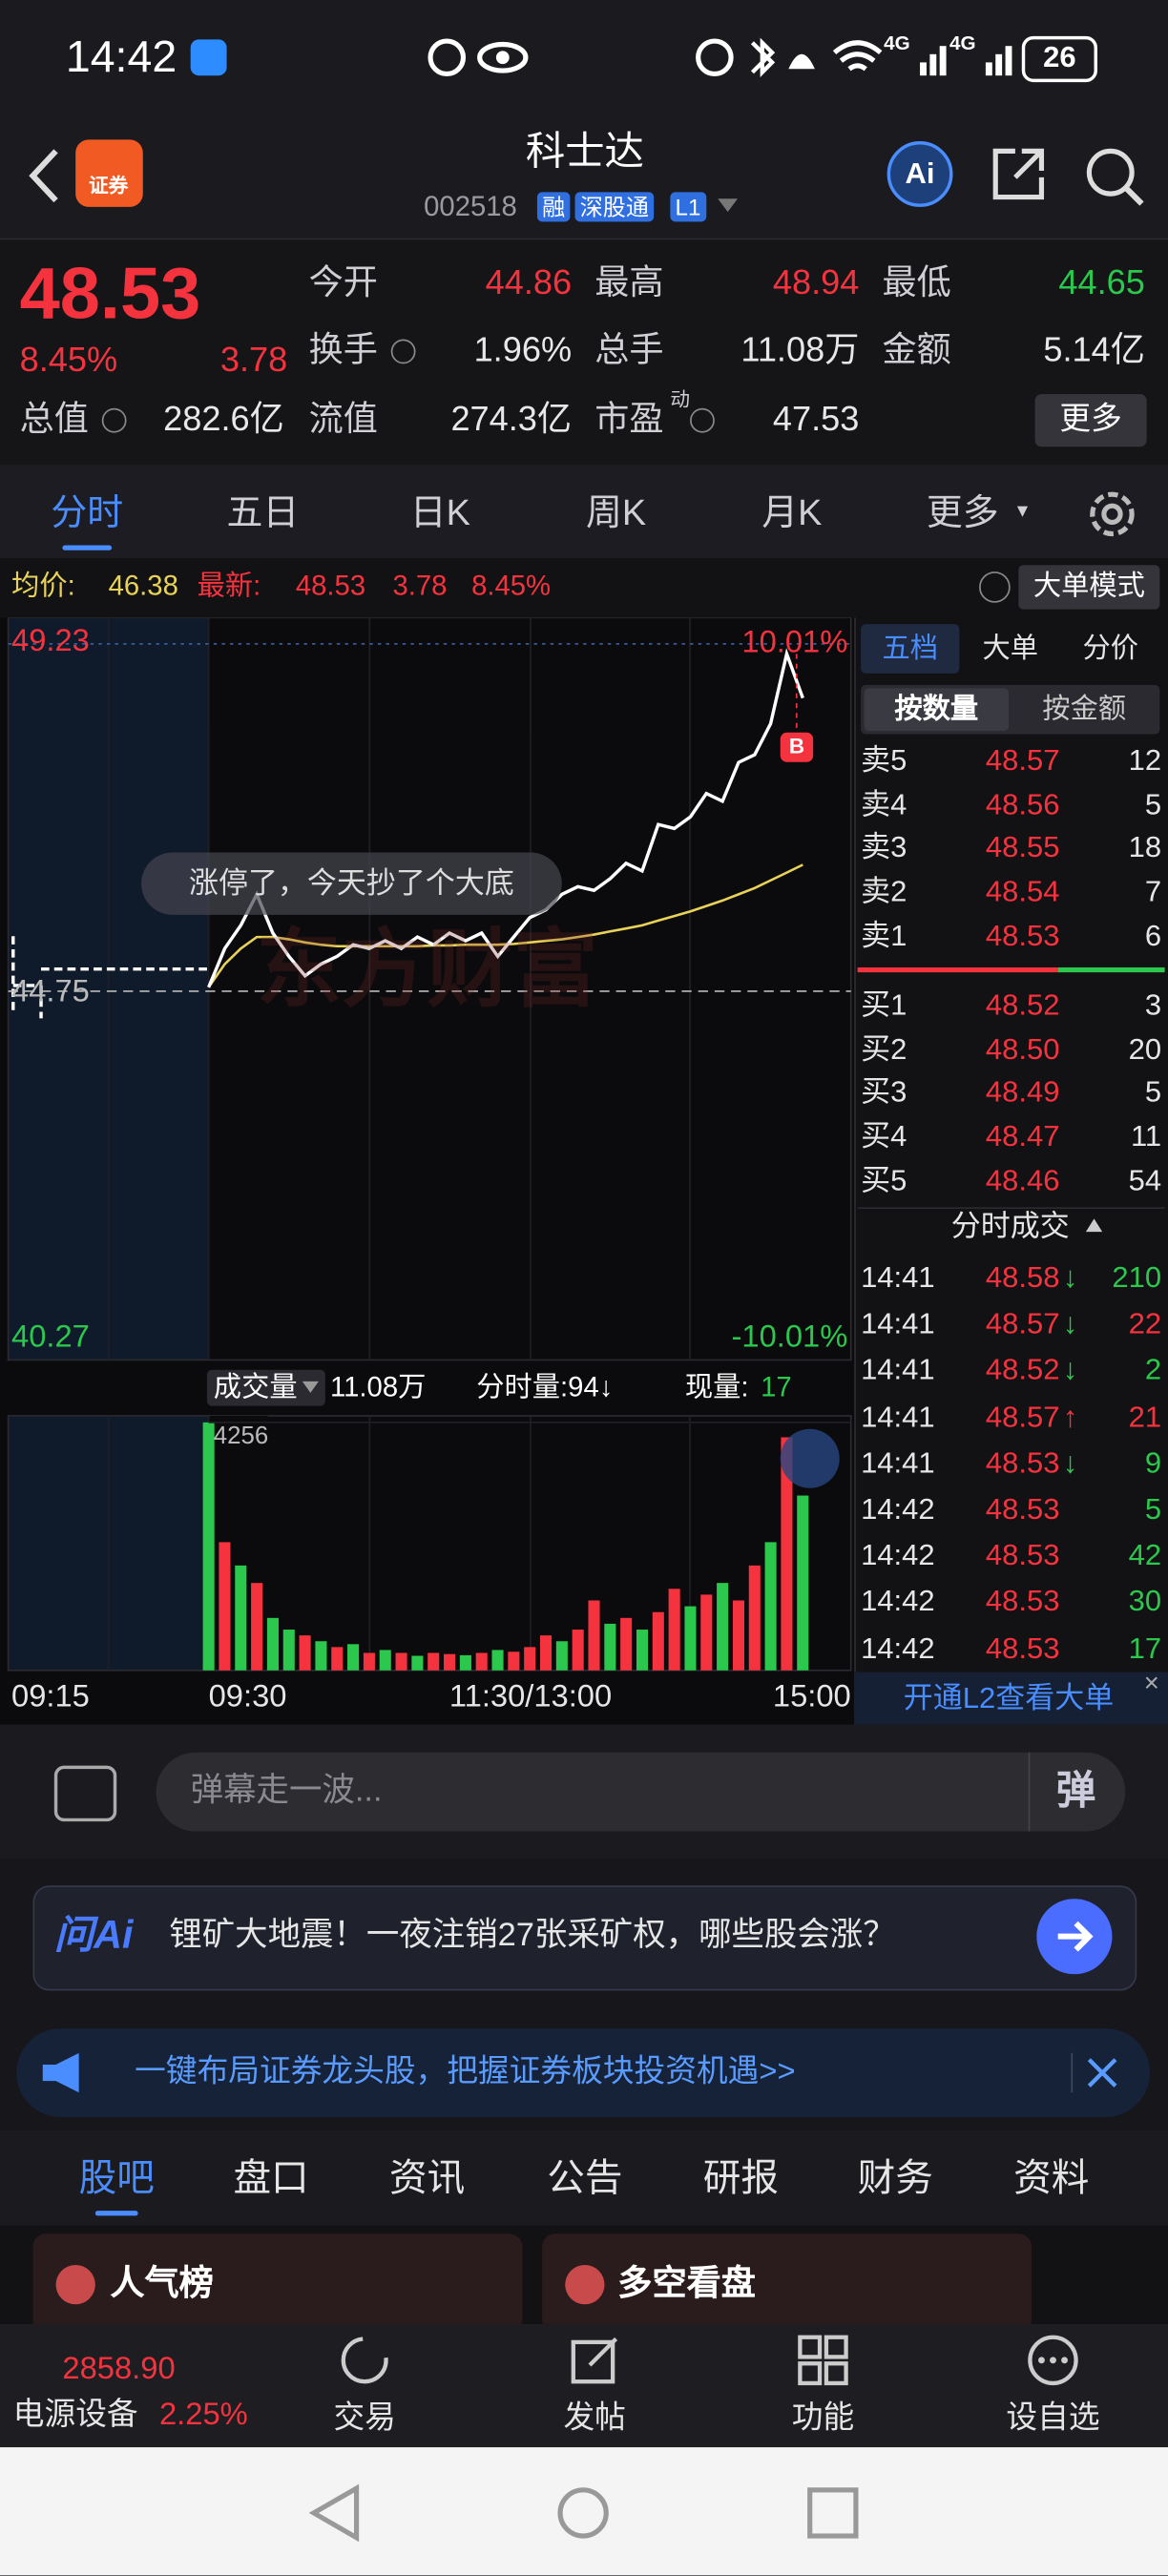 The width and height of the screenshot is (1168, 2576). Describe the element at coordinates (310, 1387) in the screenshot. I see `dropdown-icon` at that location.